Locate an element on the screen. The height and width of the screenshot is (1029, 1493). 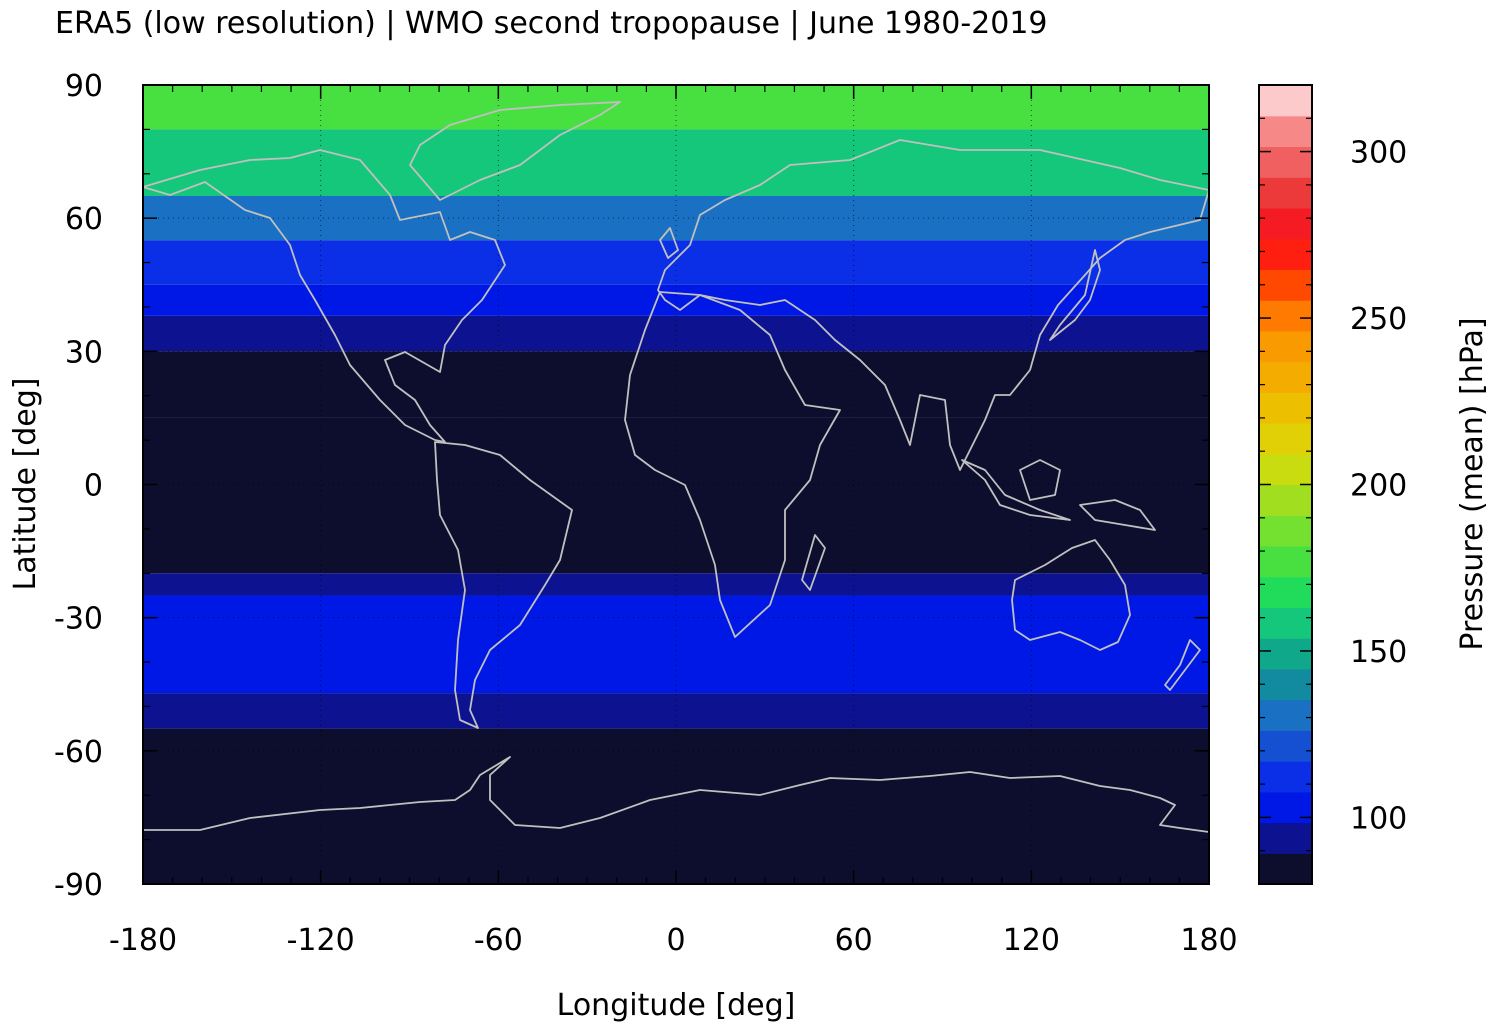
colorbar is located at coordinates (1285, 485).